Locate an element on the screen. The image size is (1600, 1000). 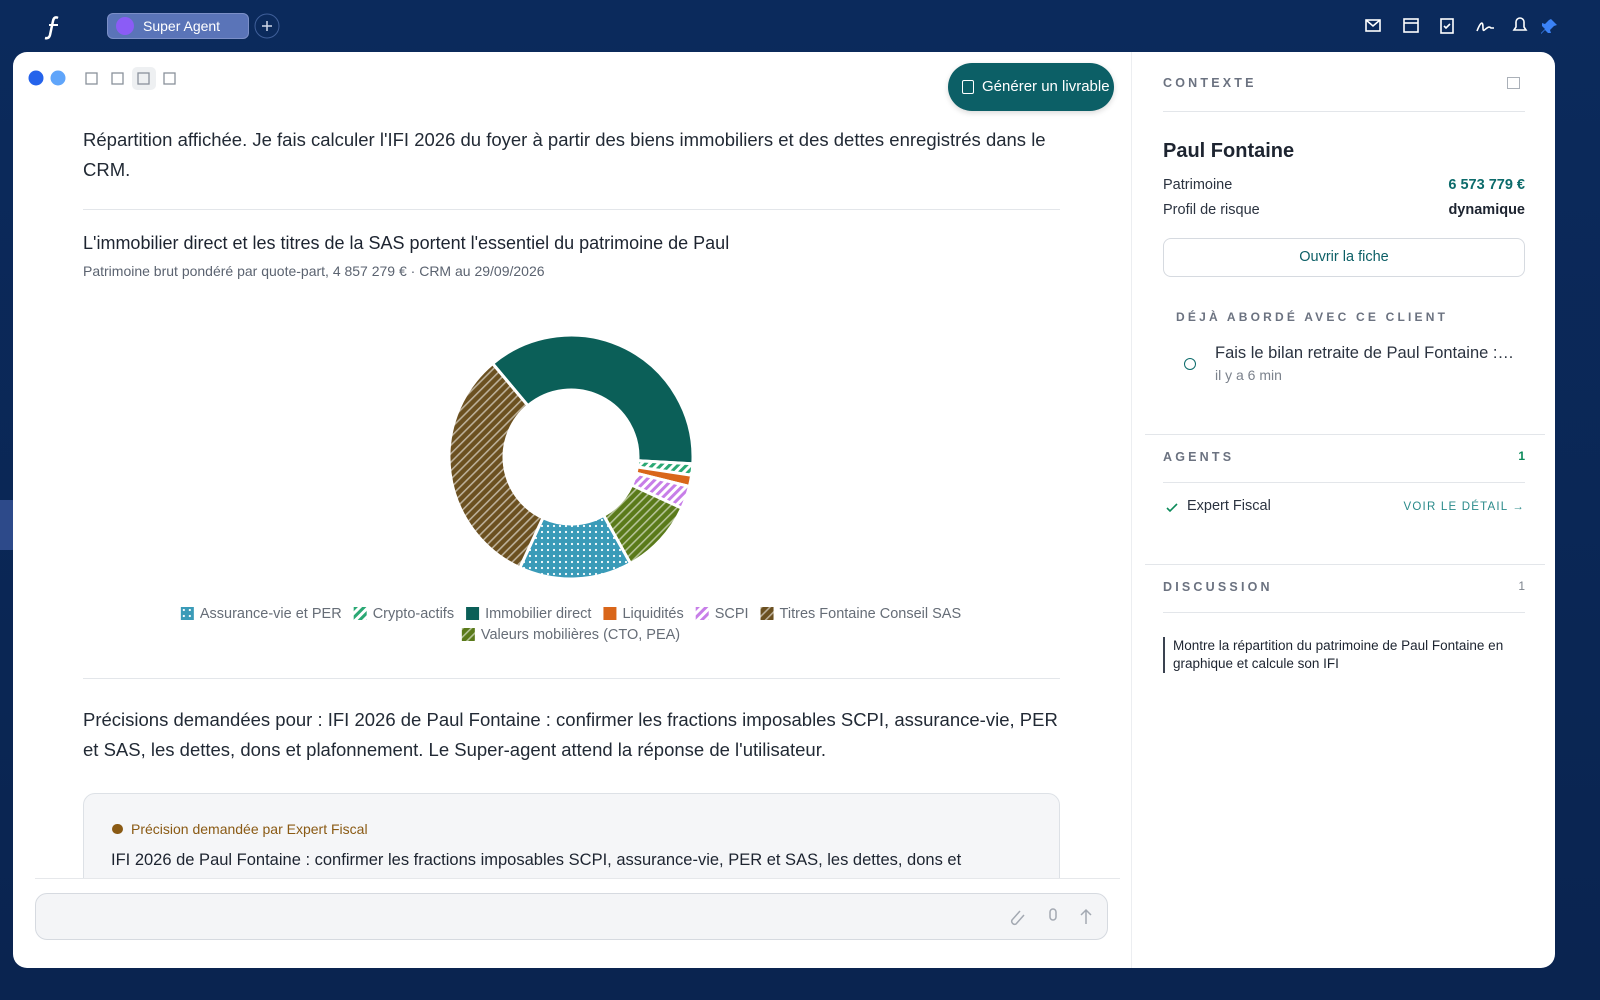
tasks-icon is located at coordinates (1447, 26).